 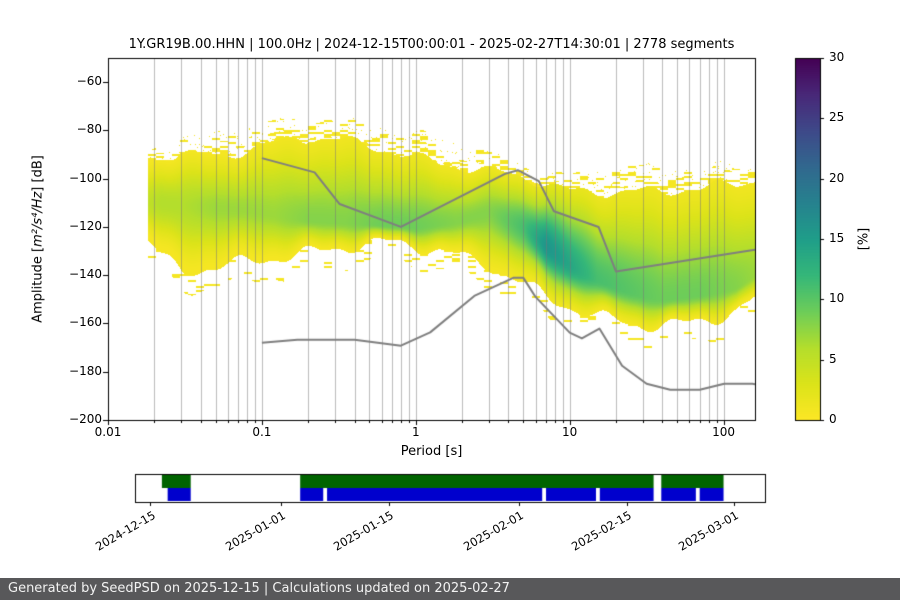 I want to click on y-tick-label: −60, so click(x=89, y=81).